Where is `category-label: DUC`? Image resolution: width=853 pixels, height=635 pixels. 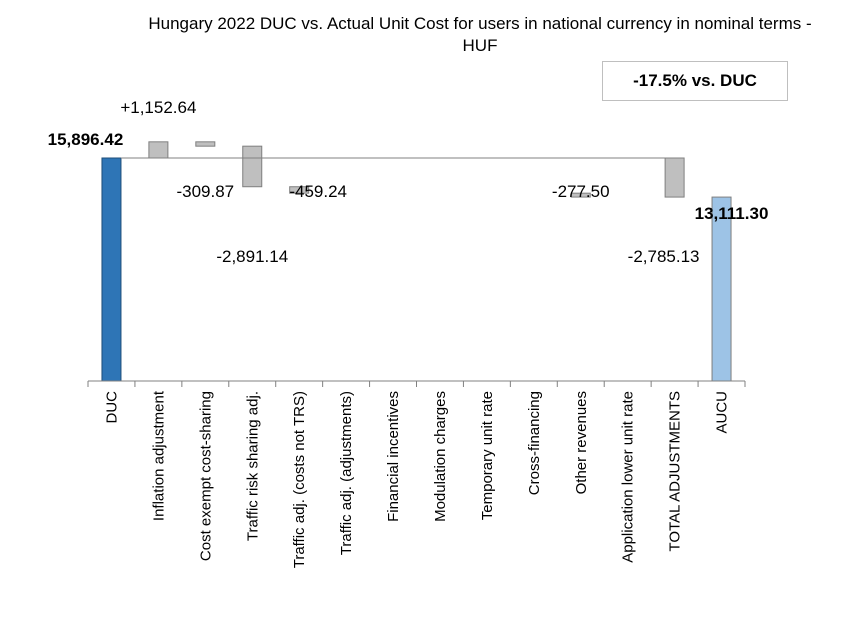 category-label: DUC is located at coordinates (111, 407).